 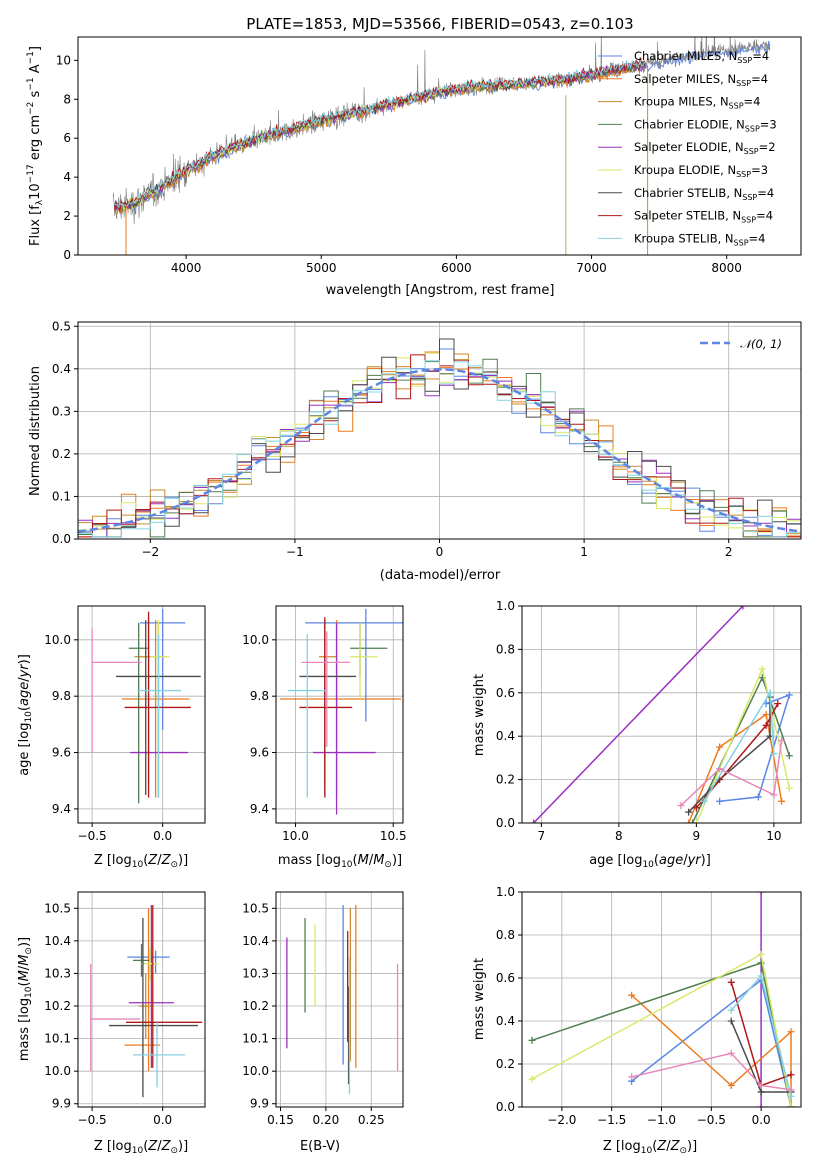 I want to click on massZ-xlabel: Z [log10(Z/Z⊙)], so click(x=141, y=1147).